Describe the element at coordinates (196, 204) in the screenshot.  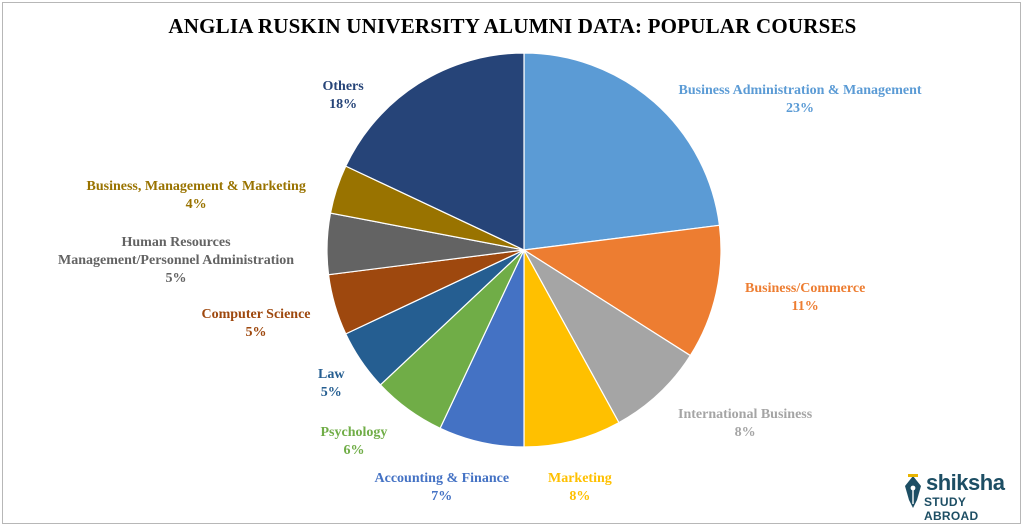
I see `slice-percentage: 4%` at that location.